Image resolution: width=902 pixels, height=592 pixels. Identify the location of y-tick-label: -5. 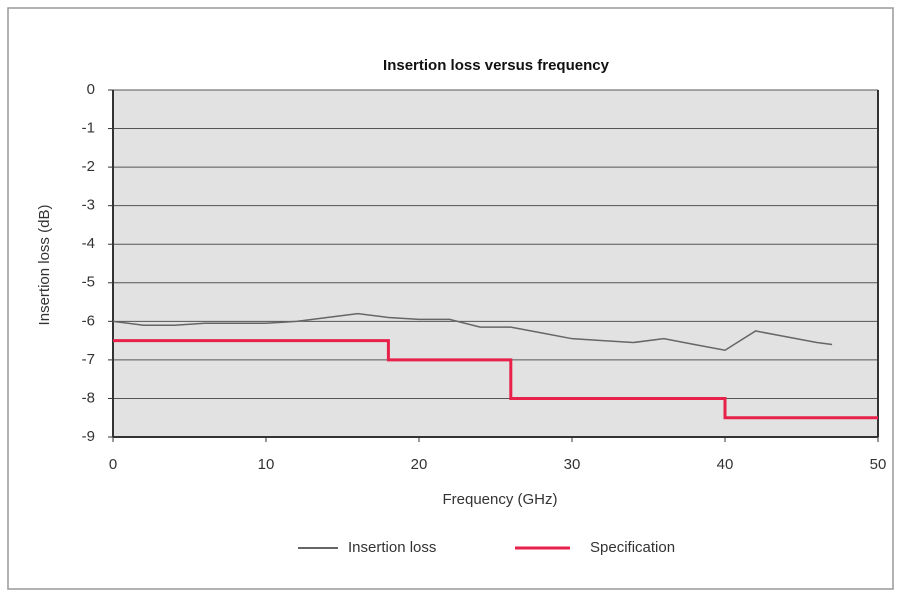
(88, 282).